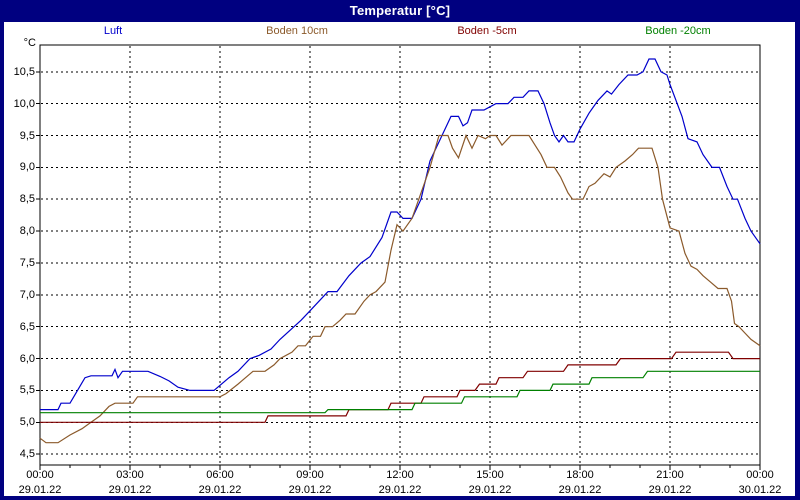  What do you see at coordinates (27, 136) in the screenshot?
I see `y-tick-label: 9,5` at bounding box center [27, 136].